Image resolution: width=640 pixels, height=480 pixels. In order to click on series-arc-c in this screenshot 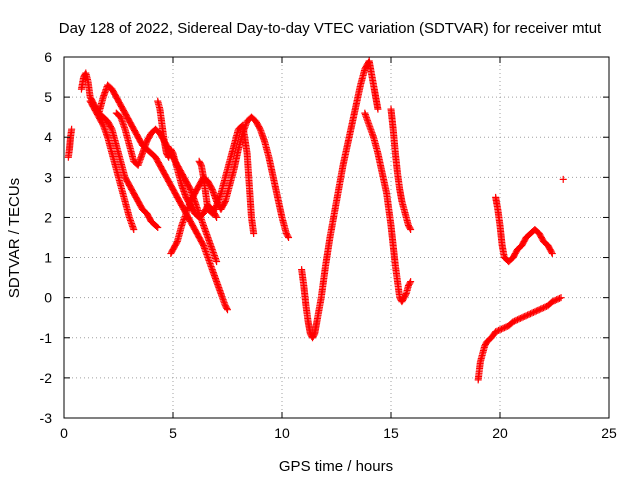, I will do `click(112, 165)`.